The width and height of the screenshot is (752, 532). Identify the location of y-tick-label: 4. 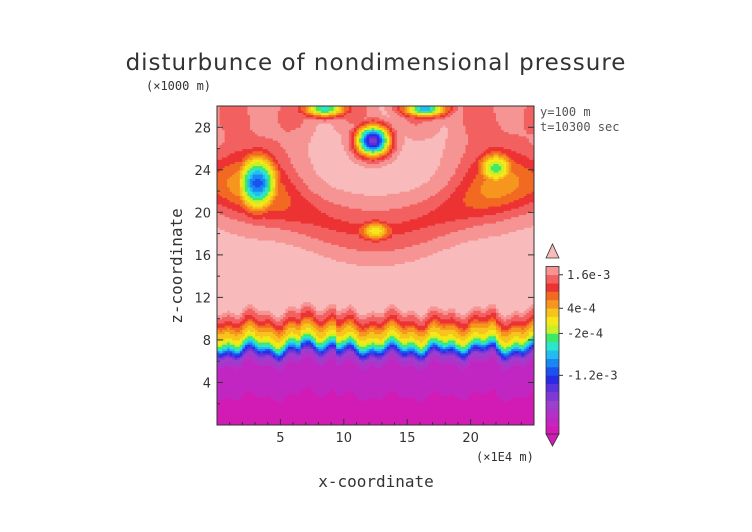
(207, 383).